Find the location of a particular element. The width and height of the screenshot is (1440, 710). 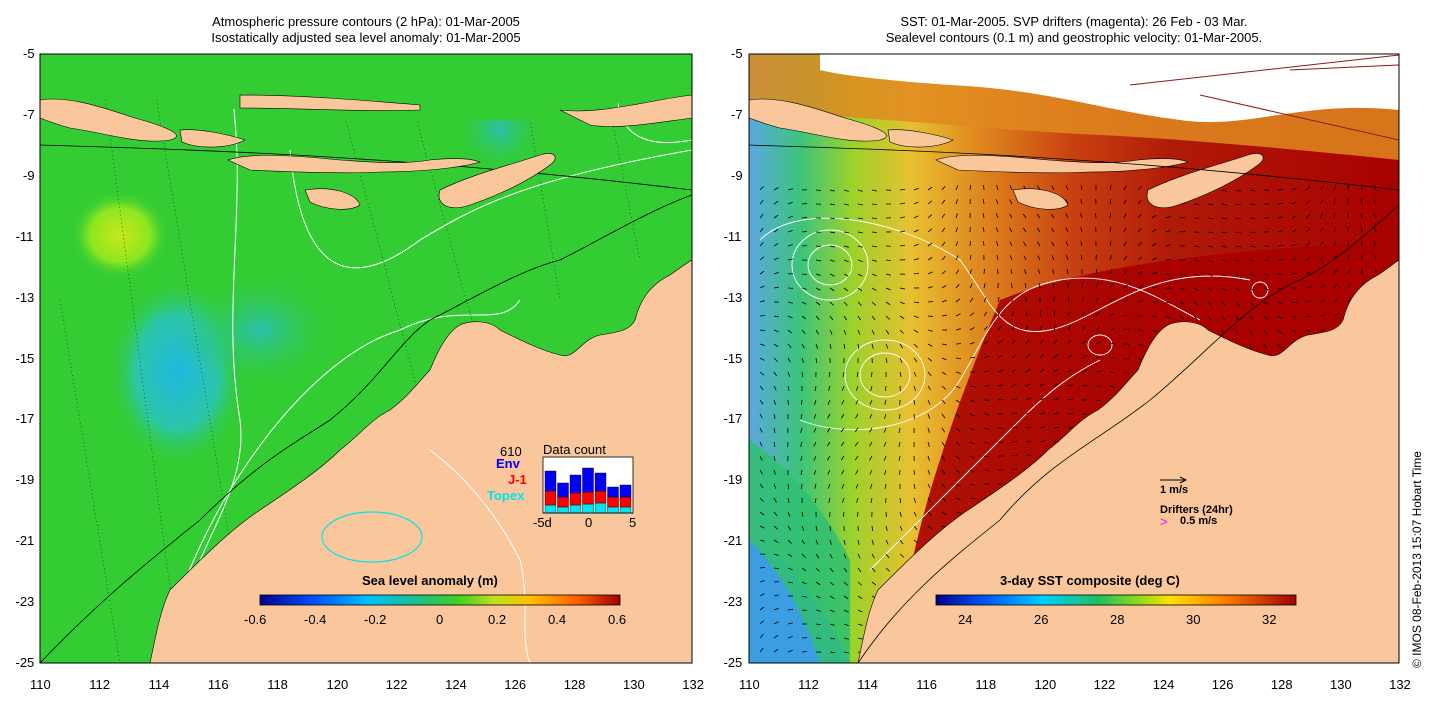

bali-island is located at coordinates (212, 138).